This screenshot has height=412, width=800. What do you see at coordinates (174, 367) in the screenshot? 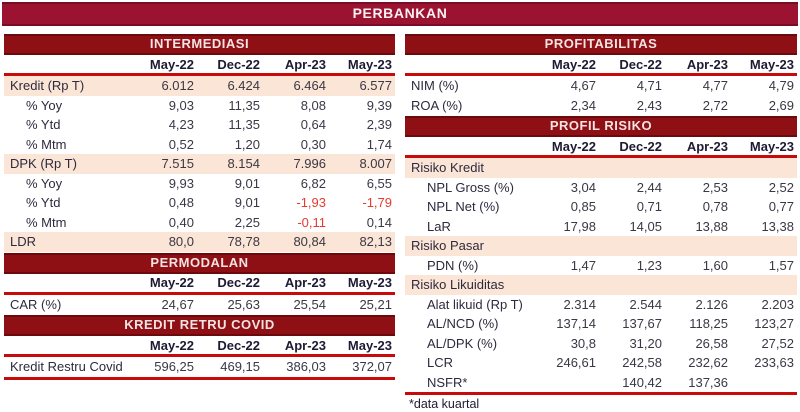
I see `cell-value: 596,25` at bounding box center [174, 367].